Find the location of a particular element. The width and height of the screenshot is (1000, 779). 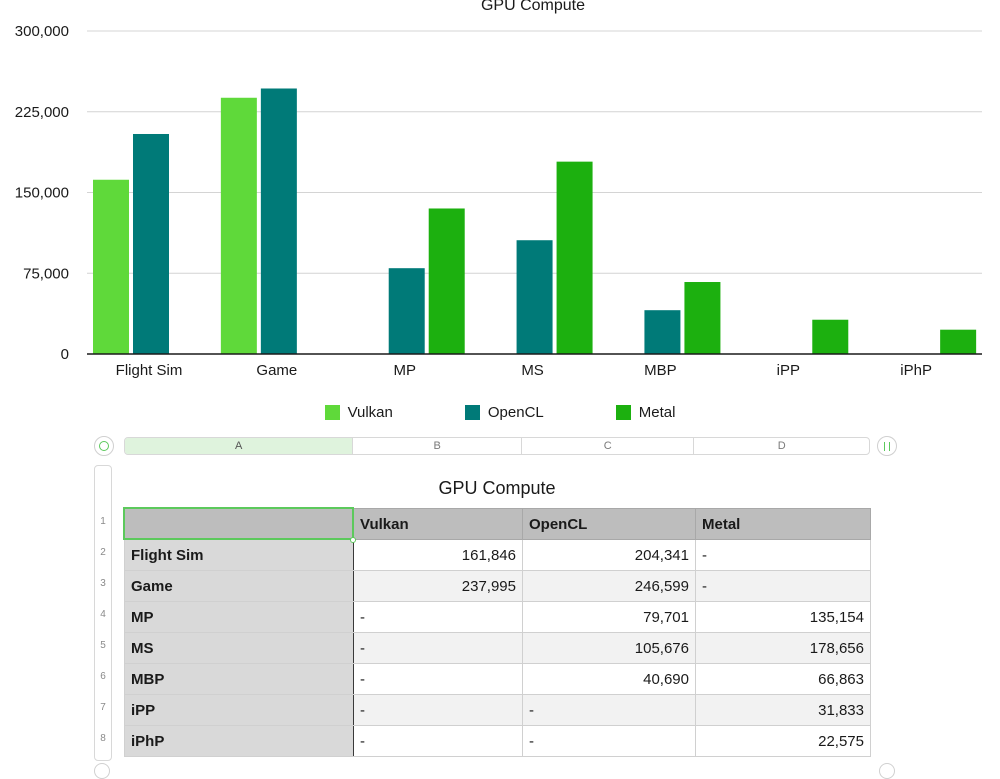

table-cell: 105,676 is located at coordinates (609, 648).